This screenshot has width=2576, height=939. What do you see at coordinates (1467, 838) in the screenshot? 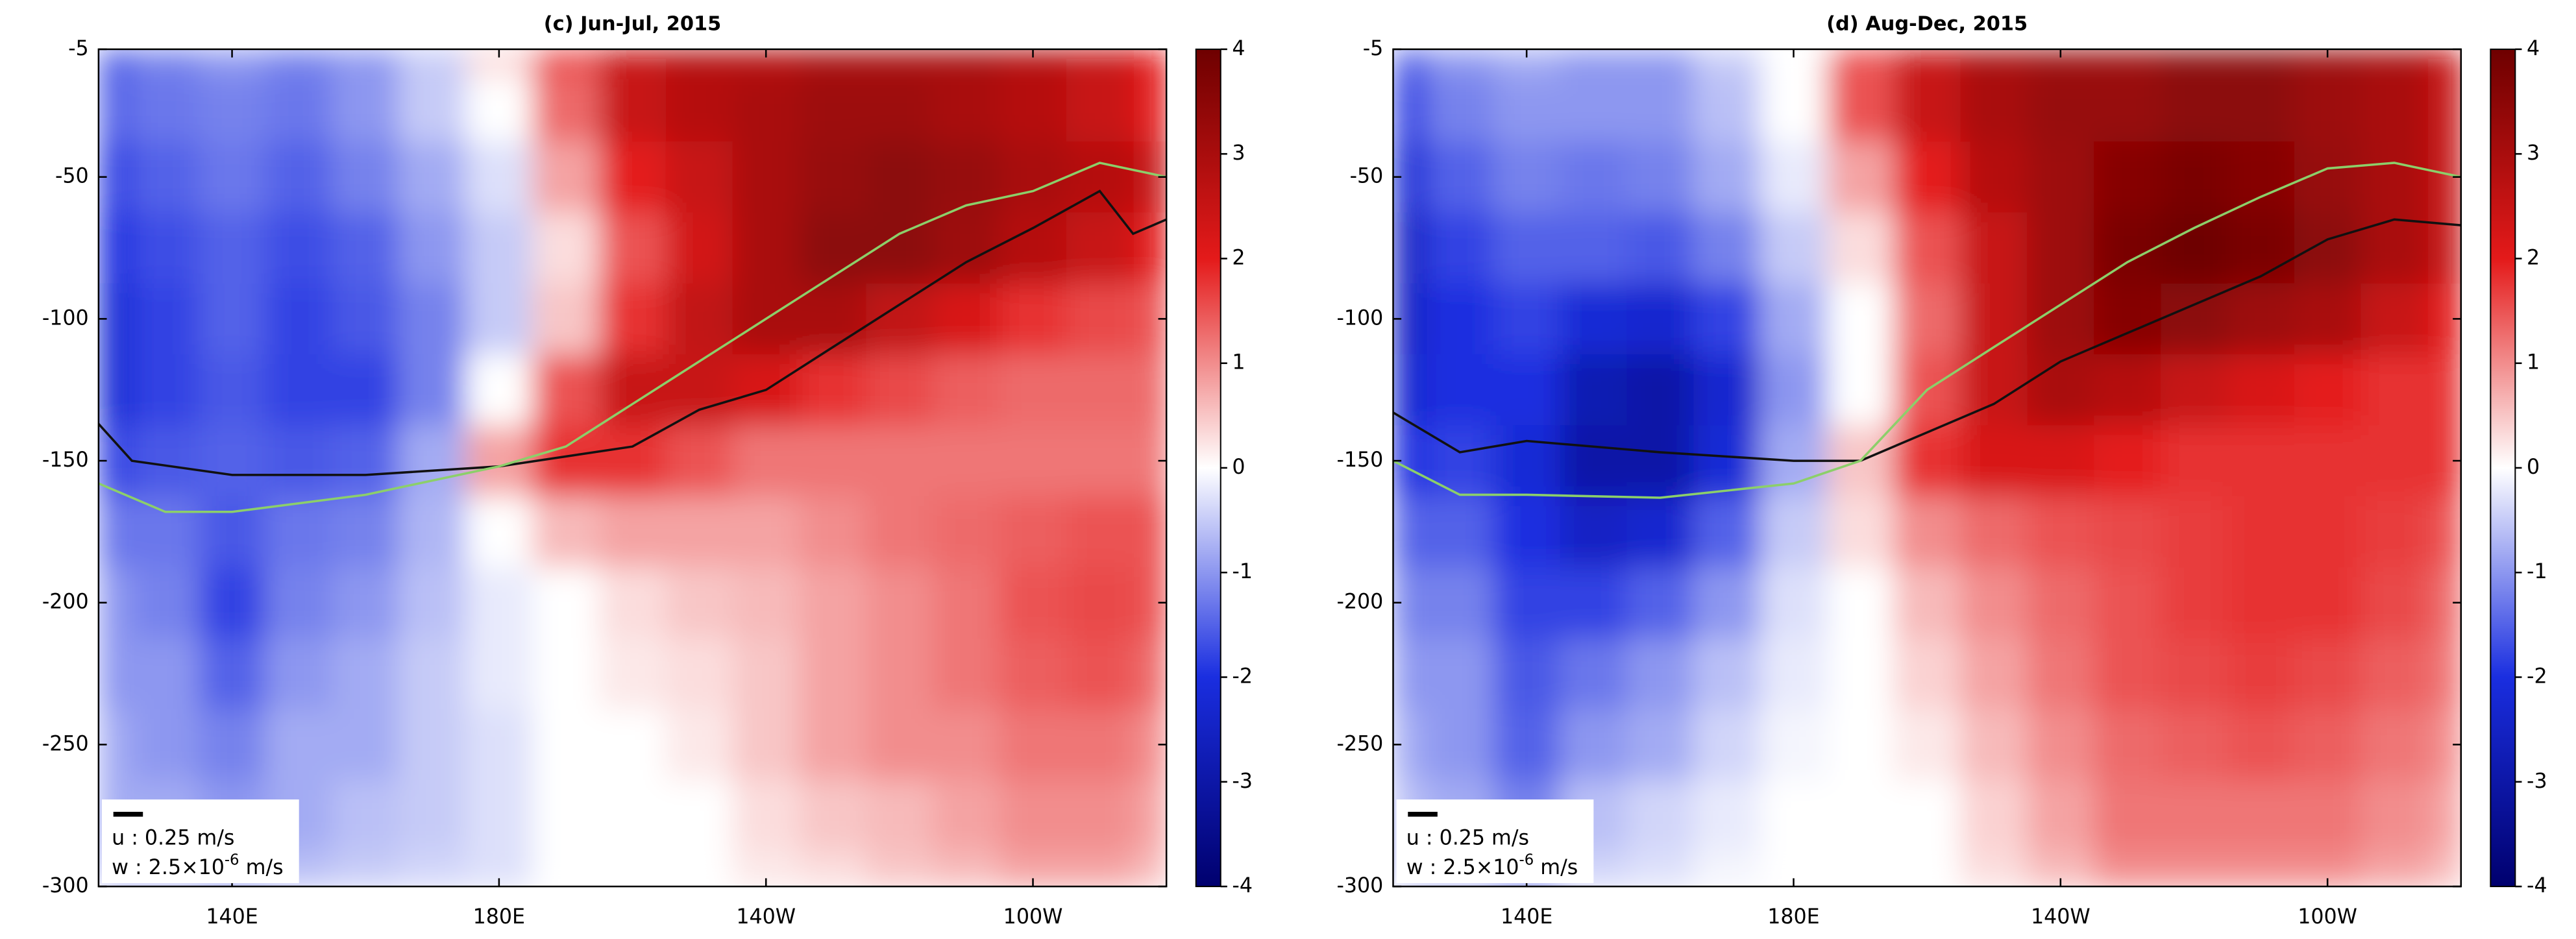
I see `legend-u: u : 0.25 m/s` at bounding box center [1467, 838].